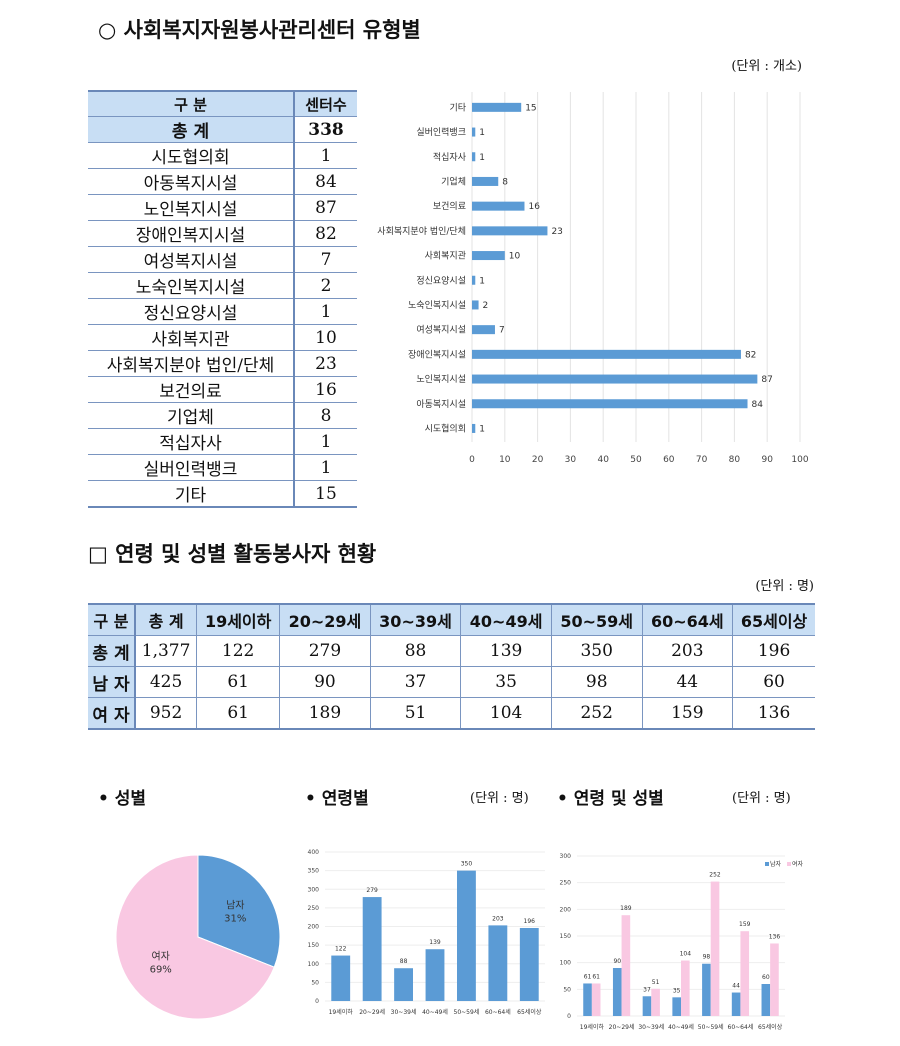  I want to click on data-label: 7, so click(502, 331).